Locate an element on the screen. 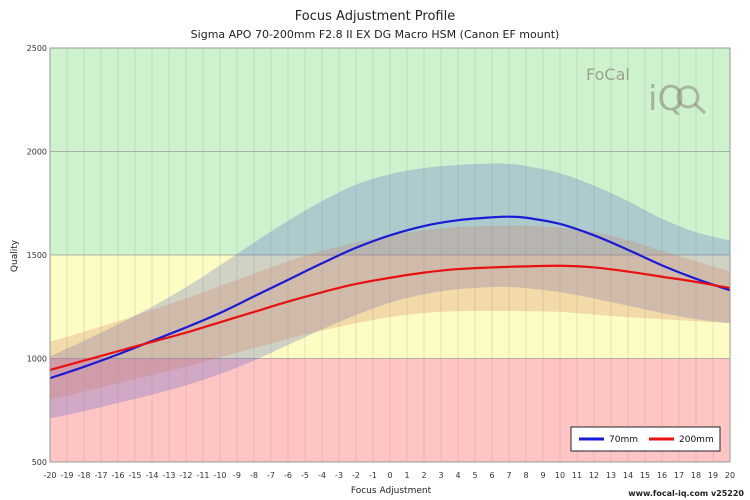 This screenshot has height=500, width=750. logo-text-top: FoCal is located at coordinates (608, 74).